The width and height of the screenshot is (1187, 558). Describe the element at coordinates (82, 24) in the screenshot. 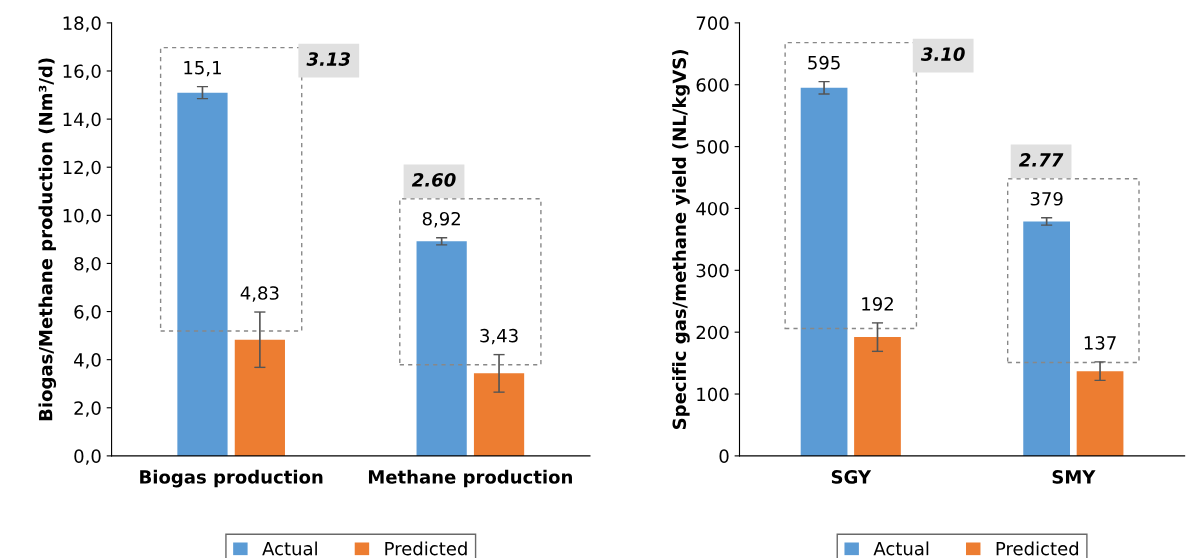

I see `y-tick-label: 18,0` at that location.